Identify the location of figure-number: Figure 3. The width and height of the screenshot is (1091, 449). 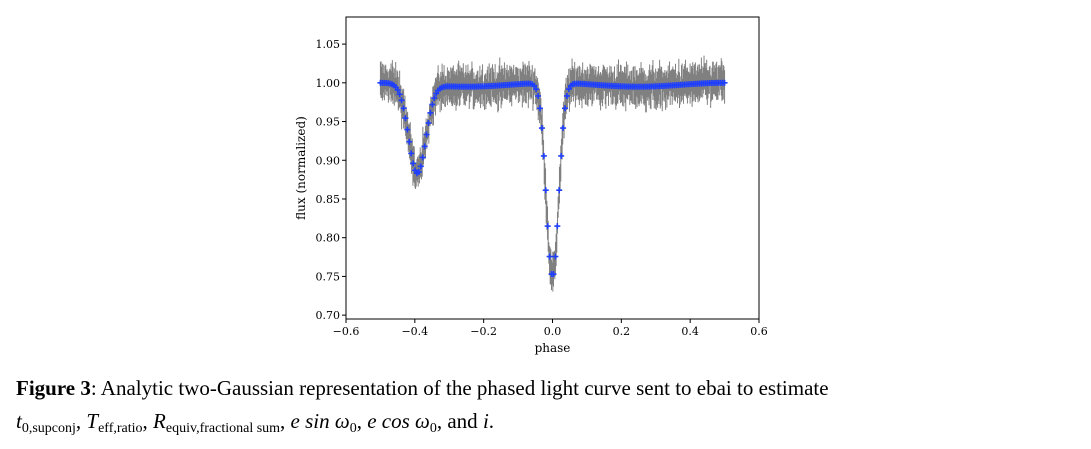
(53, 388).